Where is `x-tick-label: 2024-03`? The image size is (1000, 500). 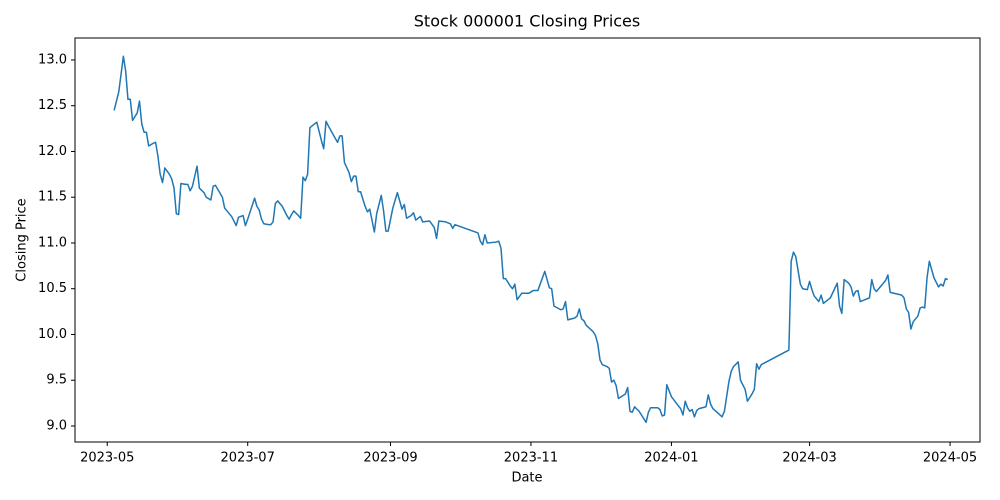
x-tick-label: 2024-03 is located at coordinates (809, 458).